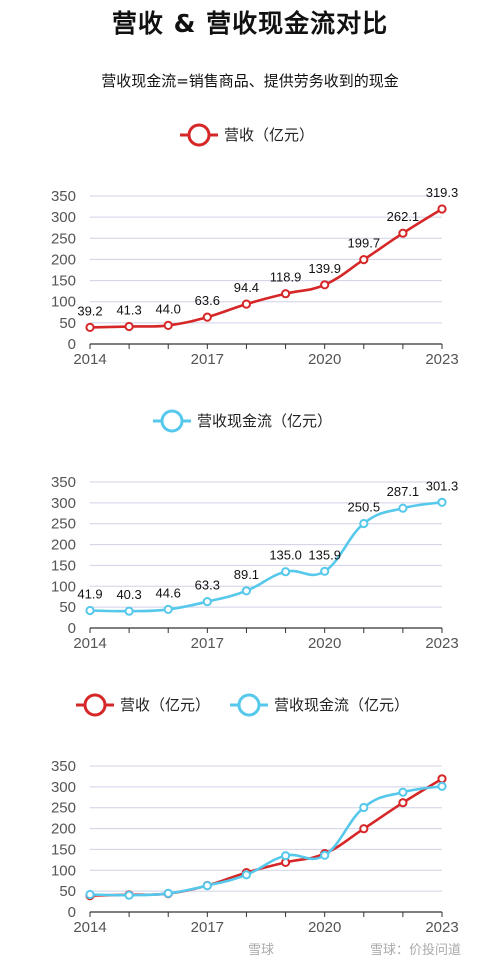  Describe the element at coordinates (168, 592) in the screenshot. I see `data-label: 44.6` at that location.